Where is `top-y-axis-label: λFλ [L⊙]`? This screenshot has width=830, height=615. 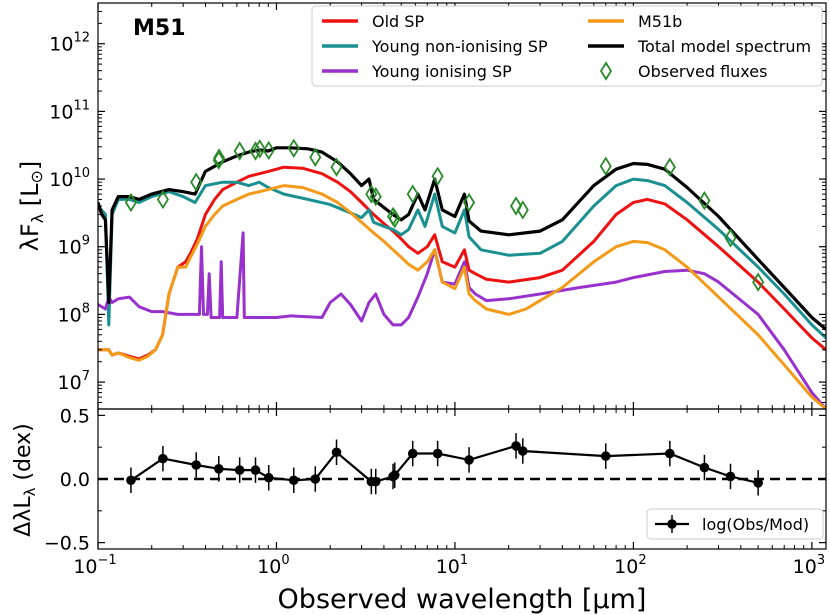 top-y-axis-label: λFλ [L⊙] is located at coordinates (31, 206).